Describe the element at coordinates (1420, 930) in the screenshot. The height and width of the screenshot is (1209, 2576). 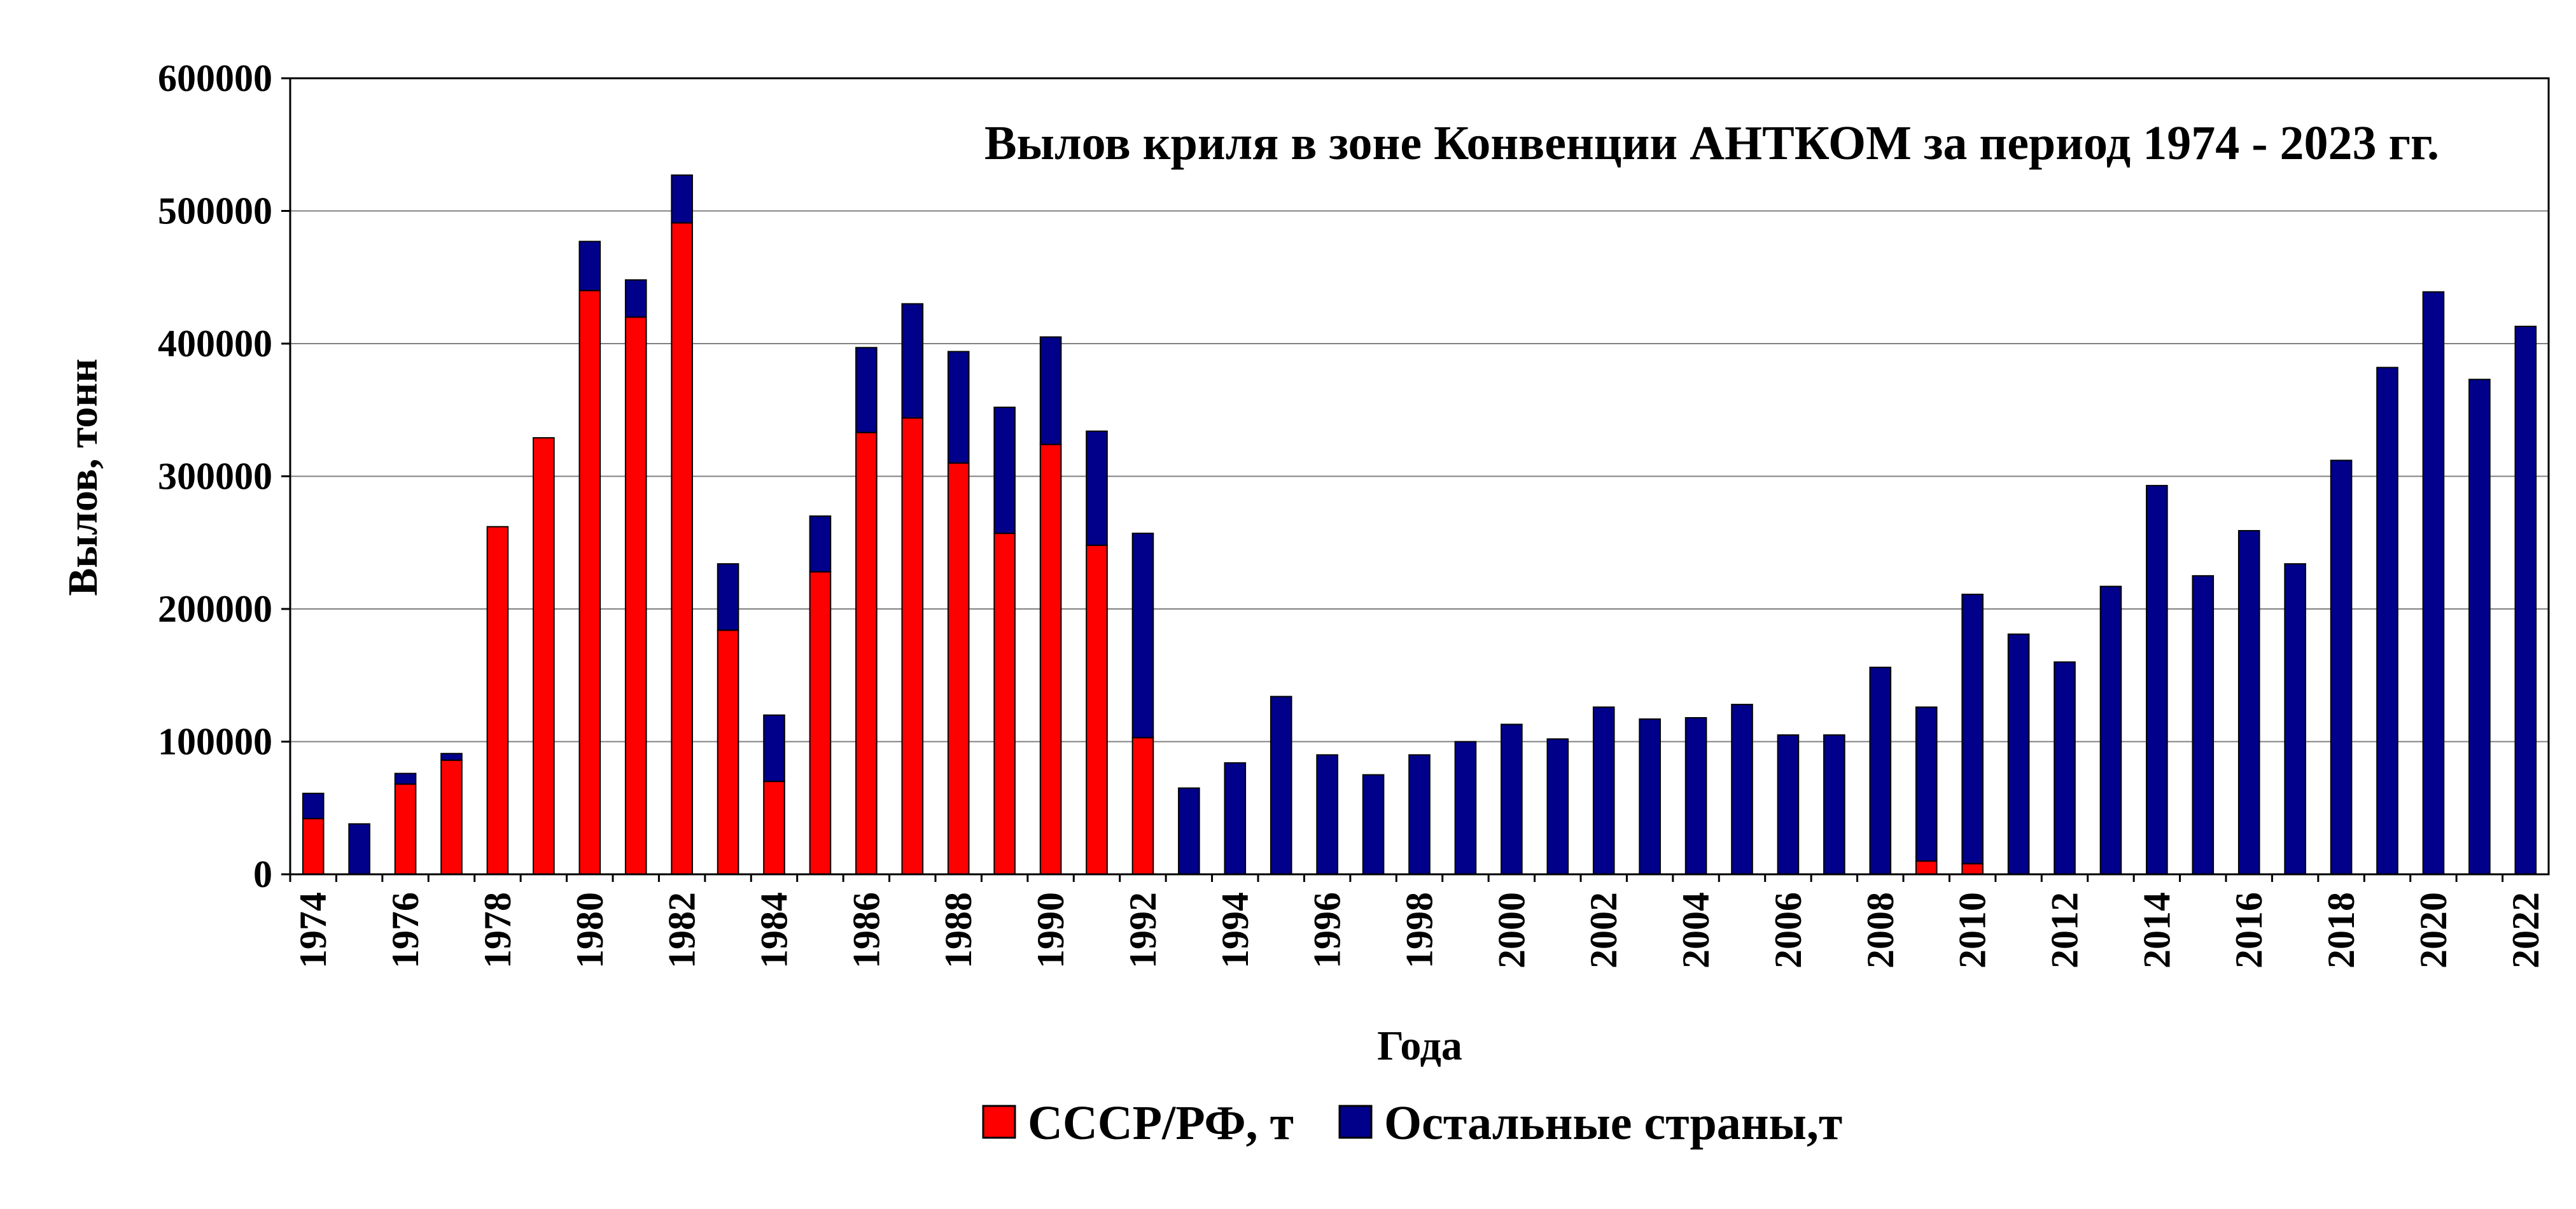
I see `x-tick-label: 1998` at that location.